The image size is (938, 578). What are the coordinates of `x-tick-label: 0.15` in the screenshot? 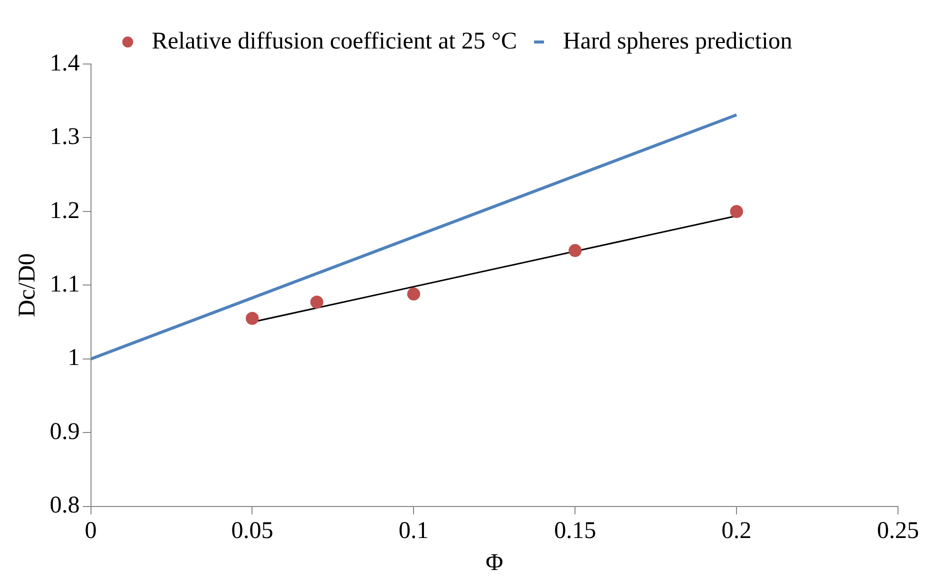 It's located at (575, 531).